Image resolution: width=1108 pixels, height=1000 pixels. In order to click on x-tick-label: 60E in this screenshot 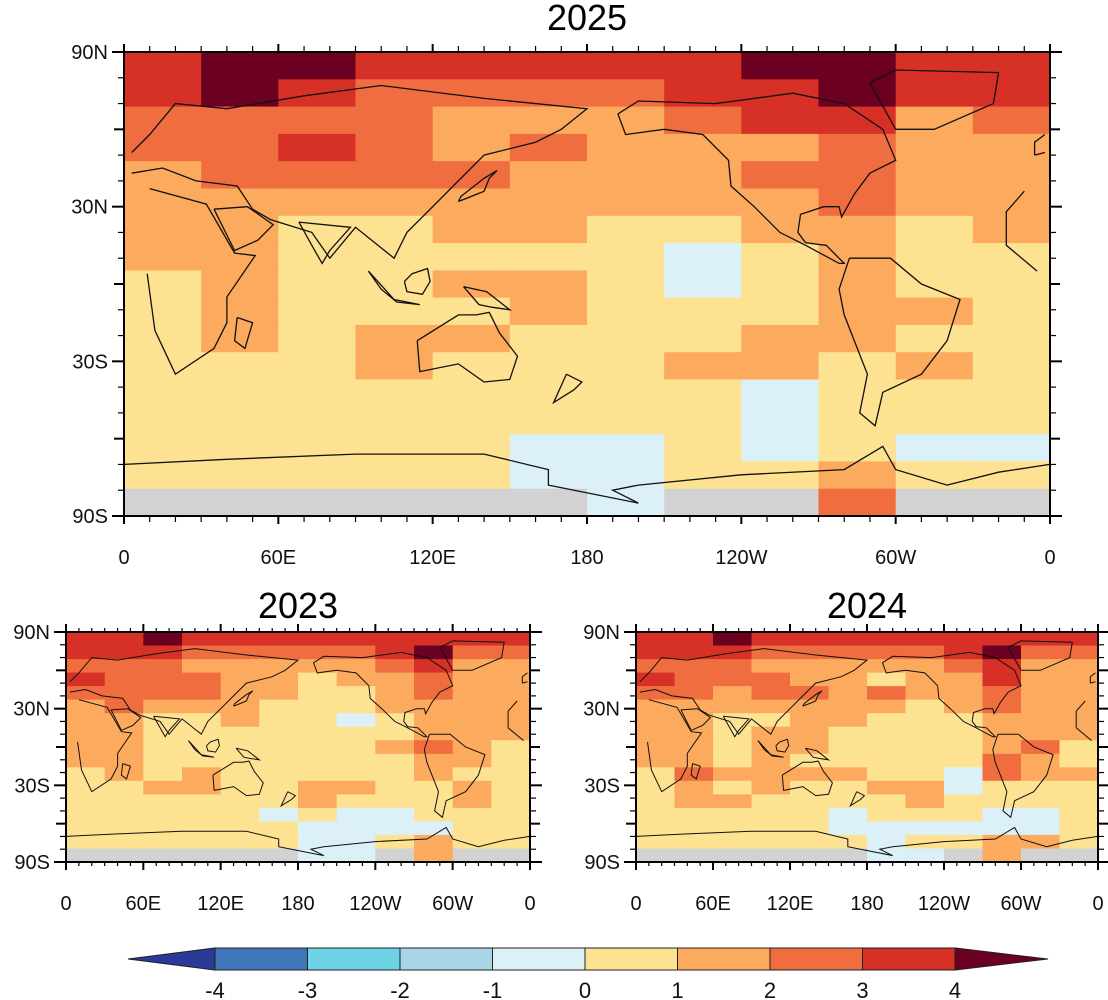, I will do `click(144, 904)`.